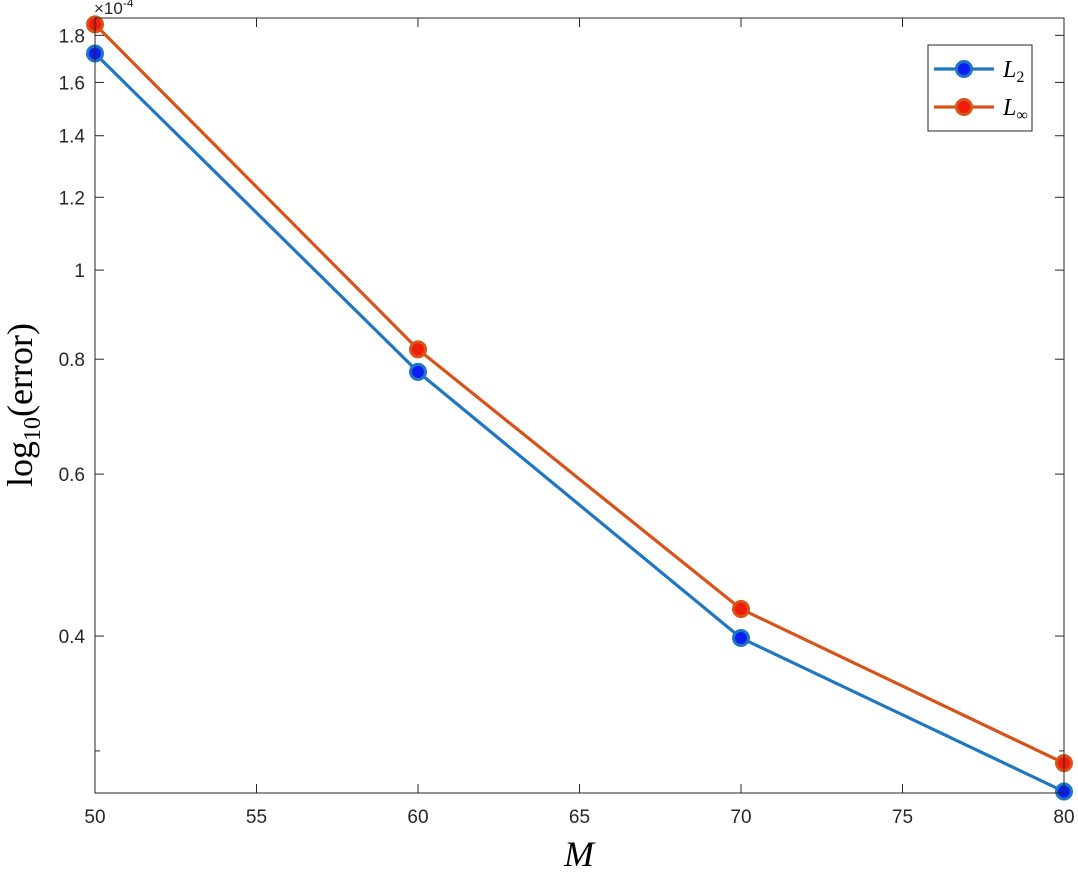 This screenshot has width=1078, height=873. Describe the element at coordinates (1013, 71) in the screenshot. I see `legend-label: L2` at that location.